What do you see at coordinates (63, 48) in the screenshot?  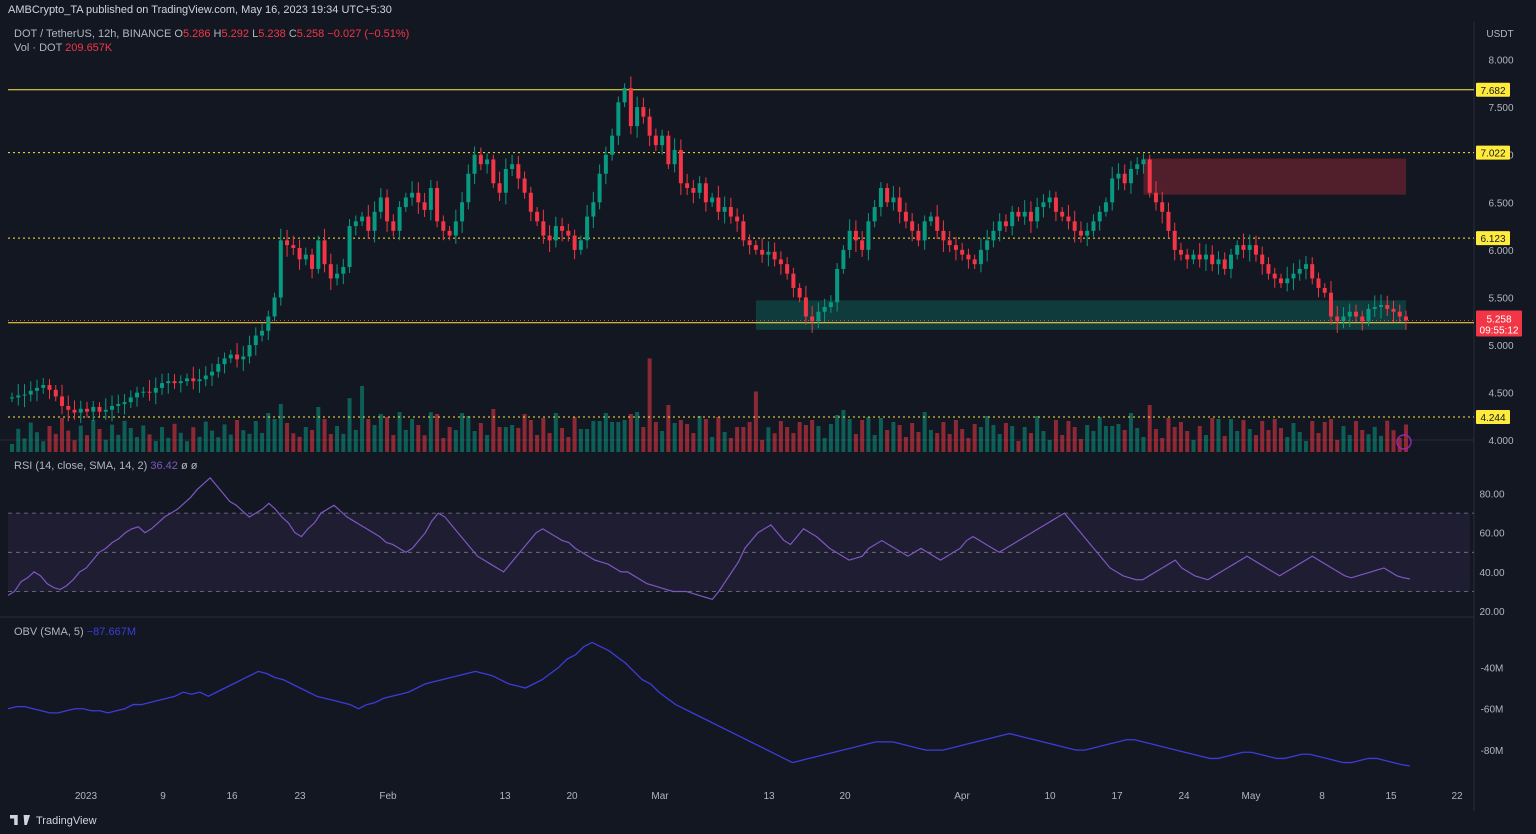 I see `volume-legend: Vol · DOT 209.657K` at bounding box center [63, 48].